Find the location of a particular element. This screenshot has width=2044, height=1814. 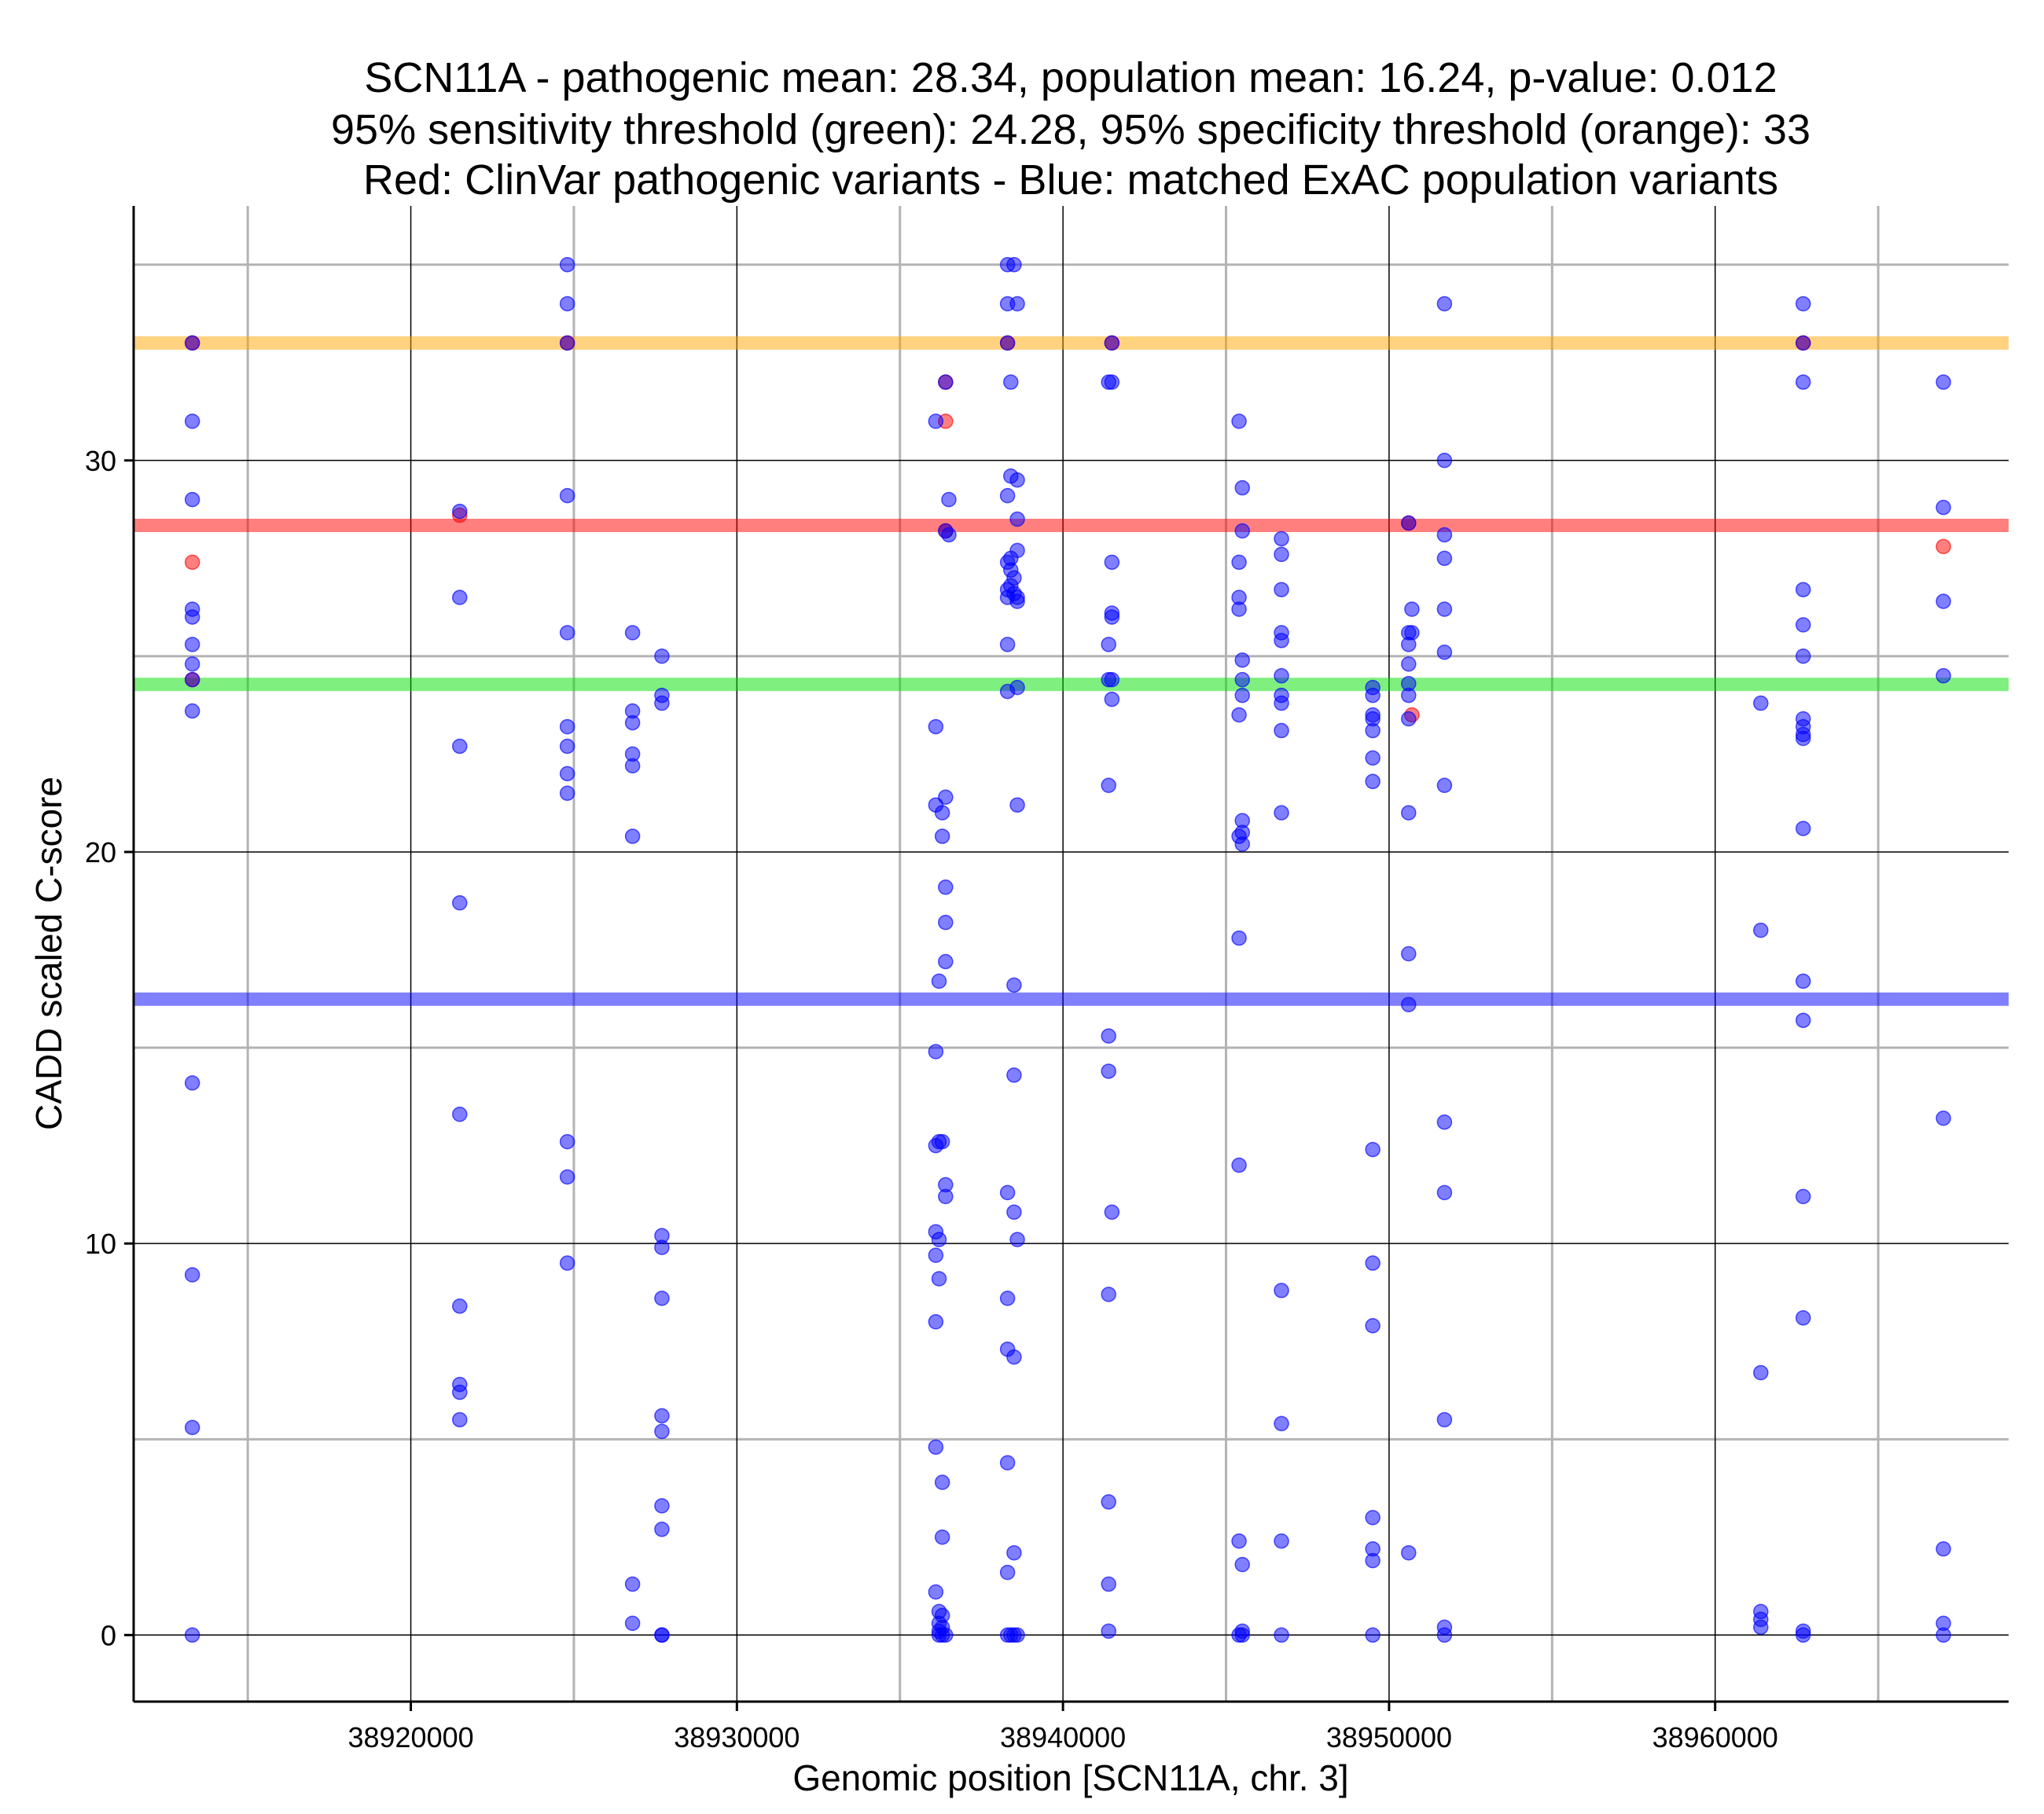

y-tick-label: 10 is located at coordinates (101, 1244).